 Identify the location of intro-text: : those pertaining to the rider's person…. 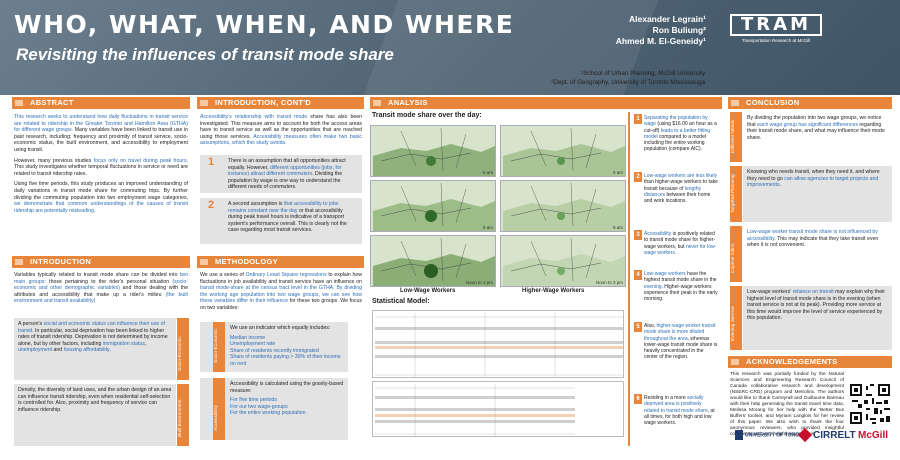
(108, 281).